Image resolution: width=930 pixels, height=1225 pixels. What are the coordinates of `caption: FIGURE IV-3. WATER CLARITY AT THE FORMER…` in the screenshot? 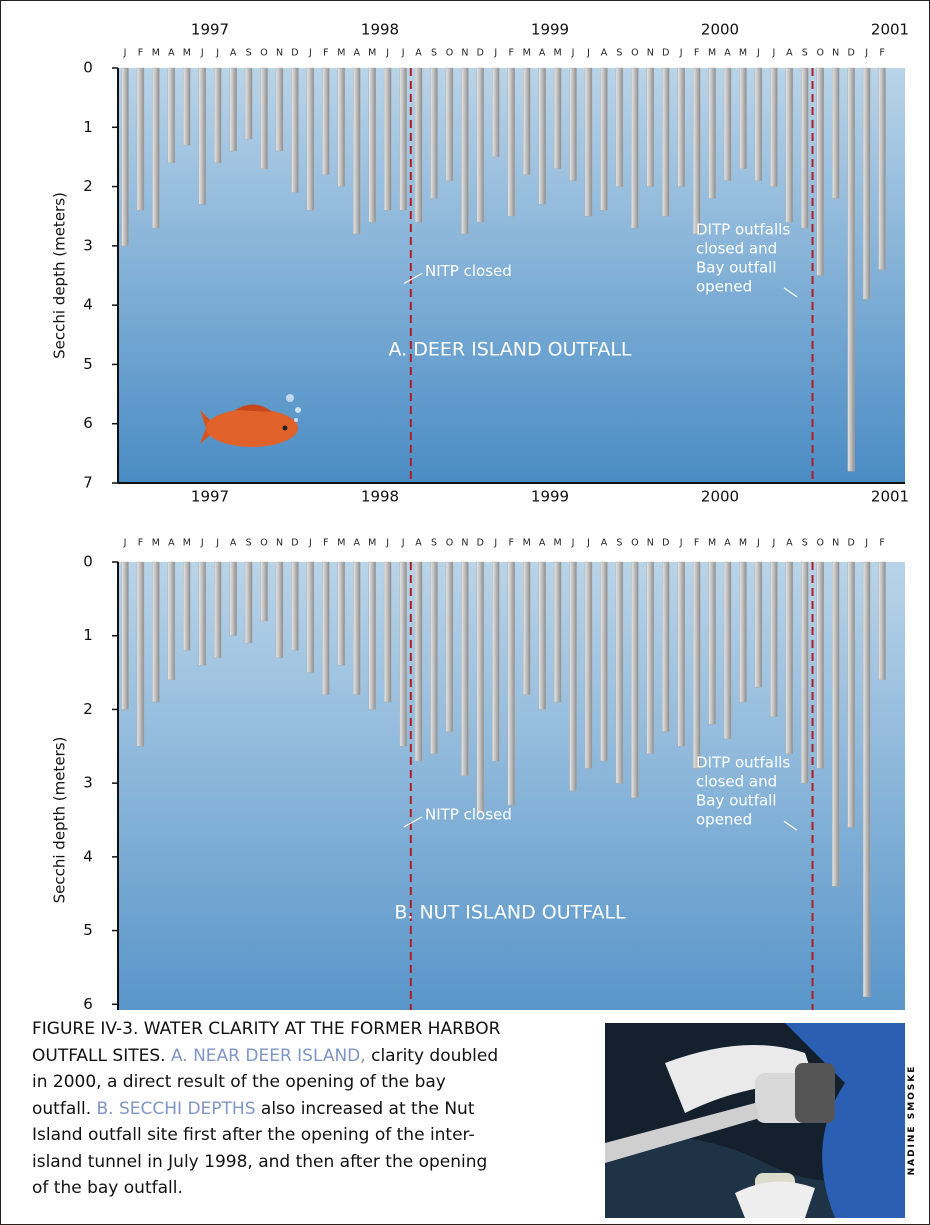 It's located at (269, 1109).